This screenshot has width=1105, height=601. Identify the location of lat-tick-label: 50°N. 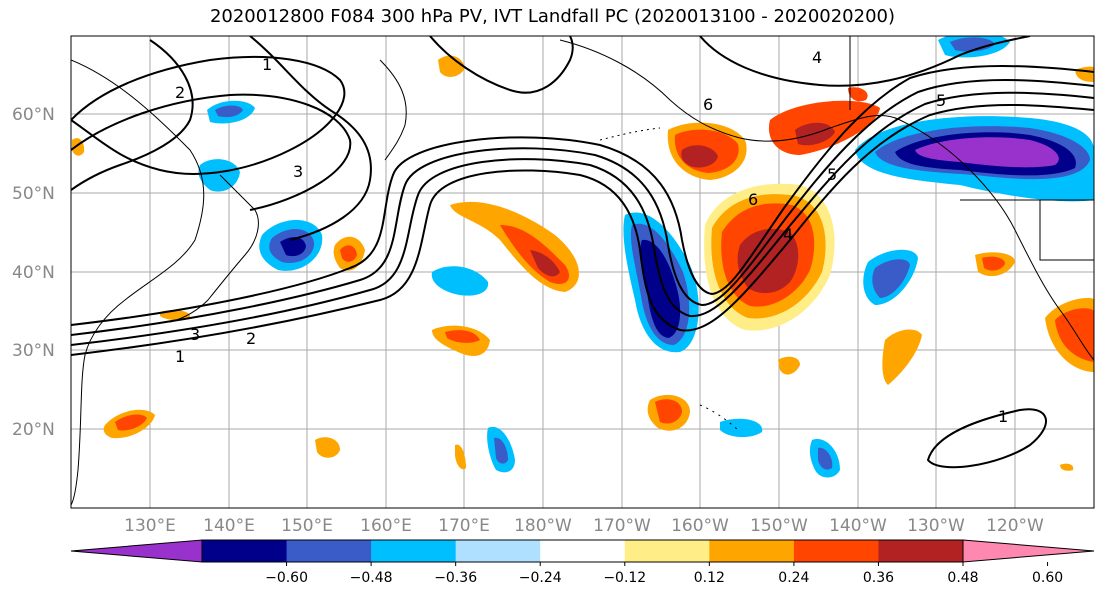
(33, 194).